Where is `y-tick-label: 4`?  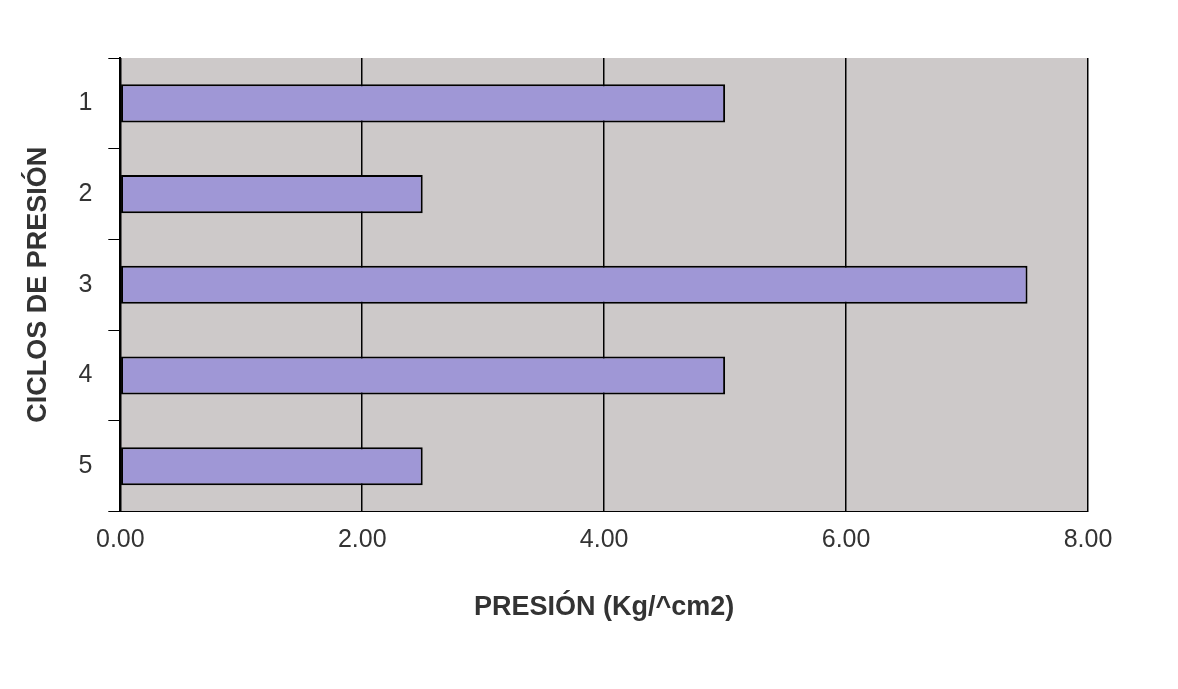 y-tick-label: 4 is located at coordinates (85, 373).